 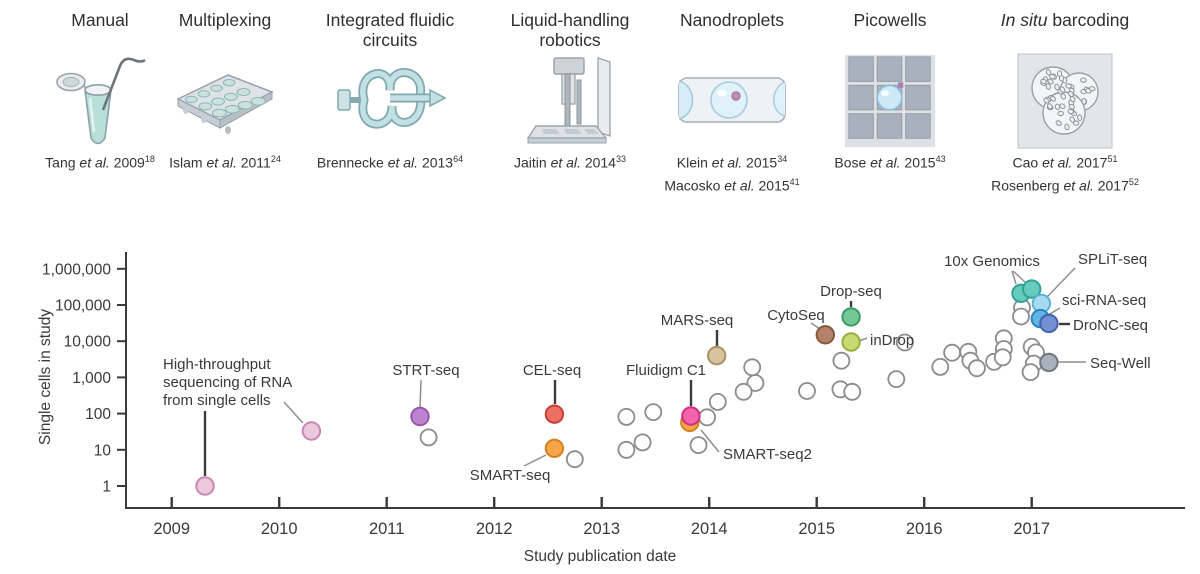 What do you see at coordinates (98, 414) in the screenshot?
I see `y-tick-label: 100` at bounding box center [98, 414].